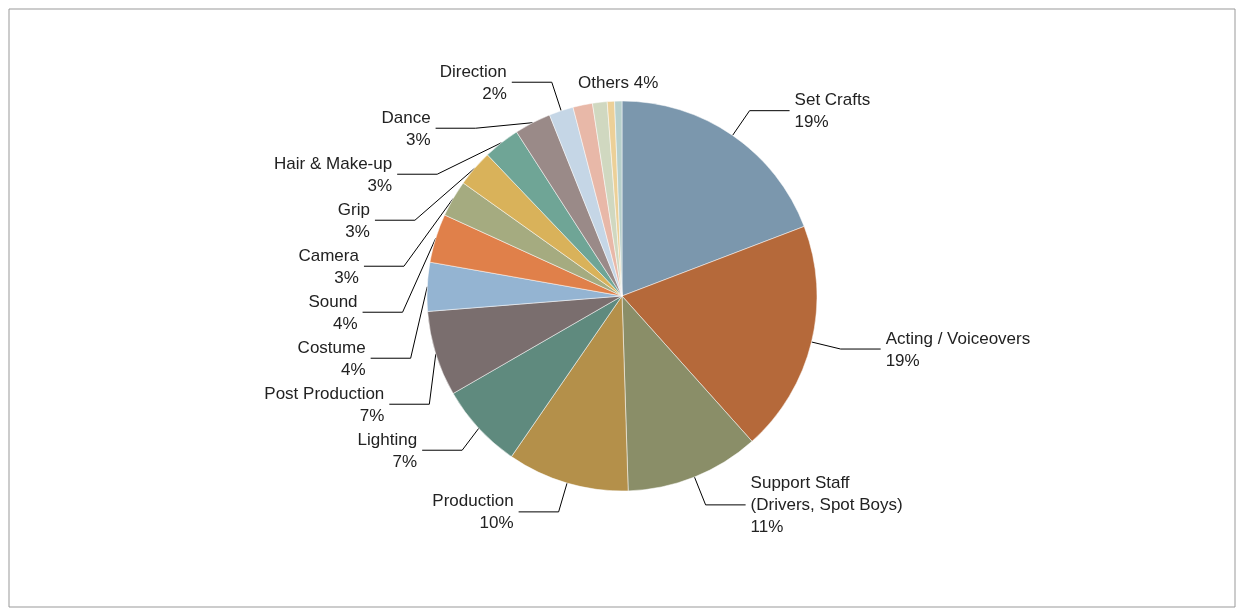 This screenshot has width=1244, height=616. I want to click on slice-label: Hair & Make-up, so click(333, 163).